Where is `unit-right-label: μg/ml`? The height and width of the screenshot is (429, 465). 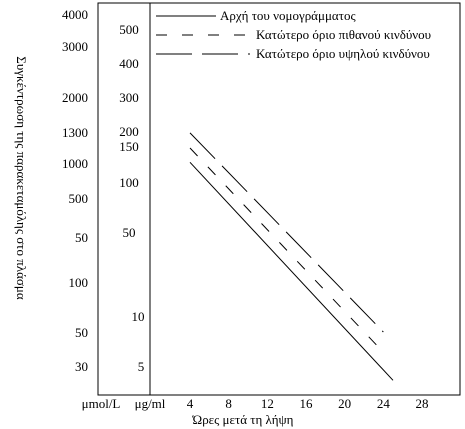
unit-right-label: μg/ml is located at coordinates (150, 403).